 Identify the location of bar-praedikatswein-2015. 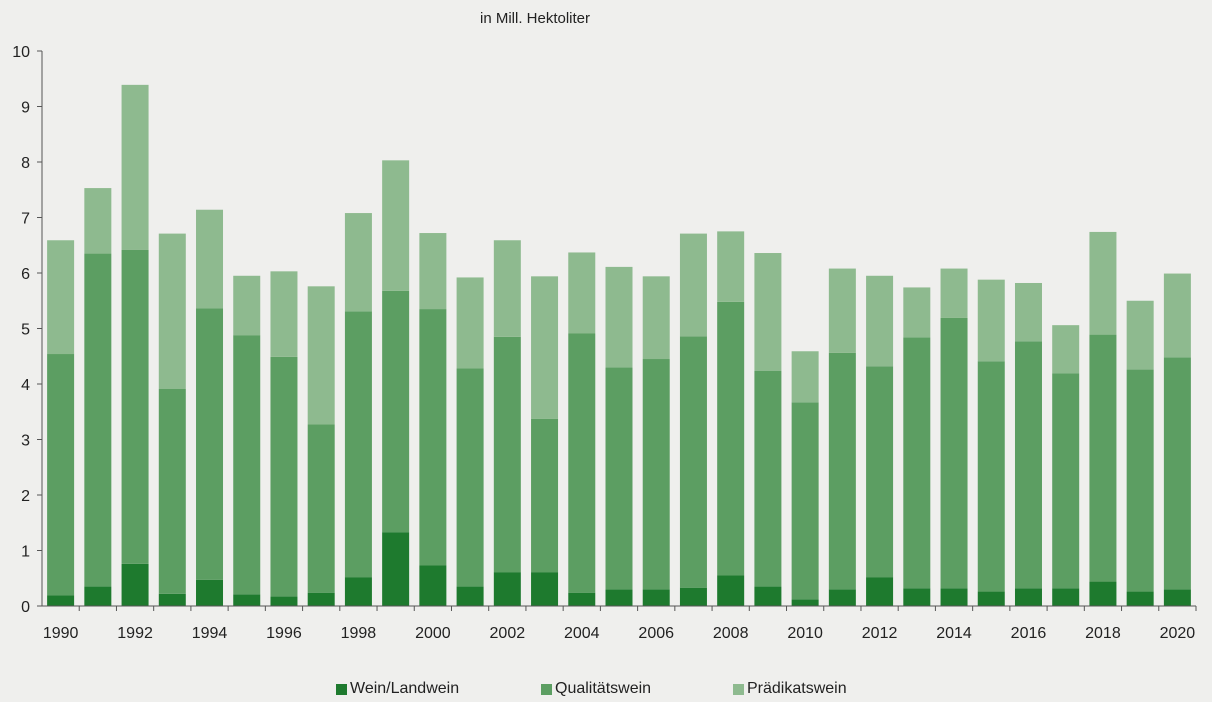
(991, 320).